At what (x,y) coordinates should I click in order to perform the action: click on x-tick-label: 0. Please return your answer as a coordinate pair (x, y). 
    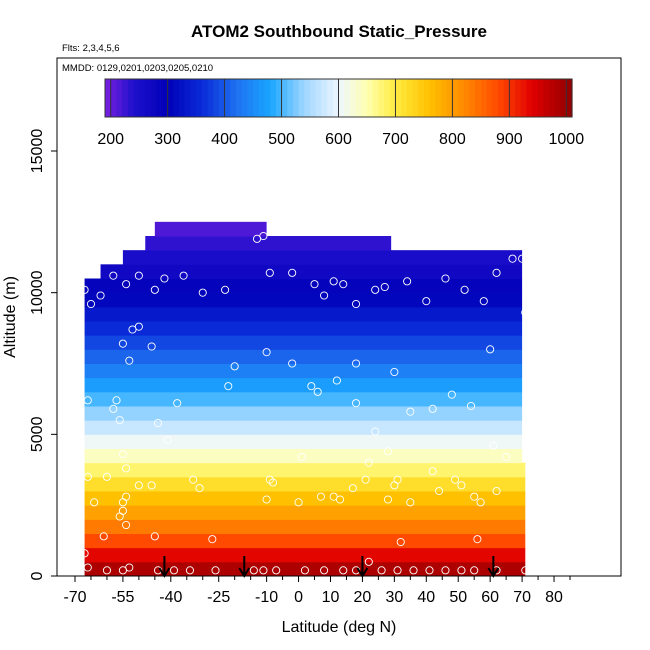
    Looking at the image, I should click on (298, 597).